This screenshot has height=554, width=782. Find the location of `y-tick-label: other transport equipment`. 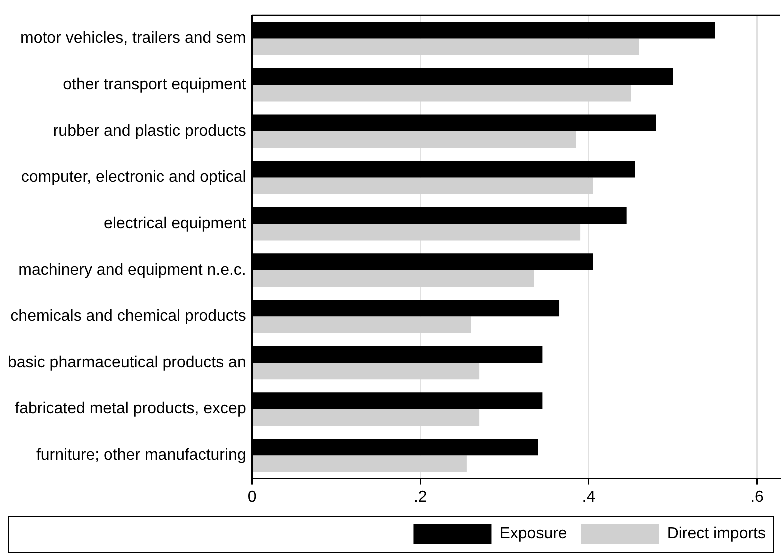

y-tick-label: other transport equipment is located at coordinates (155, 85).